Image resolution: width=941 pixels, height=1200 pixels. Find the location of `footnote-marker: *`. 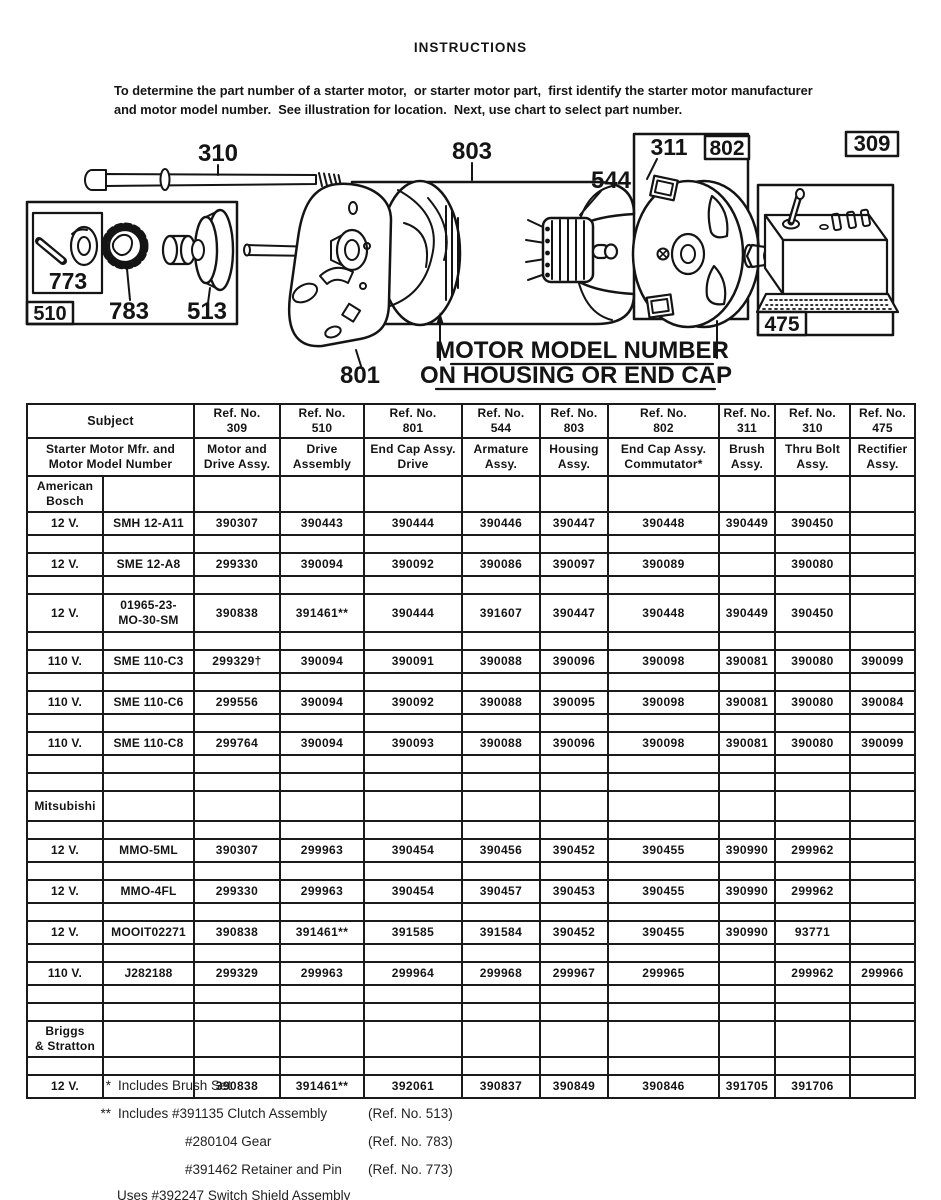

footnote-marker: * is located at coordinates (108, 1085).